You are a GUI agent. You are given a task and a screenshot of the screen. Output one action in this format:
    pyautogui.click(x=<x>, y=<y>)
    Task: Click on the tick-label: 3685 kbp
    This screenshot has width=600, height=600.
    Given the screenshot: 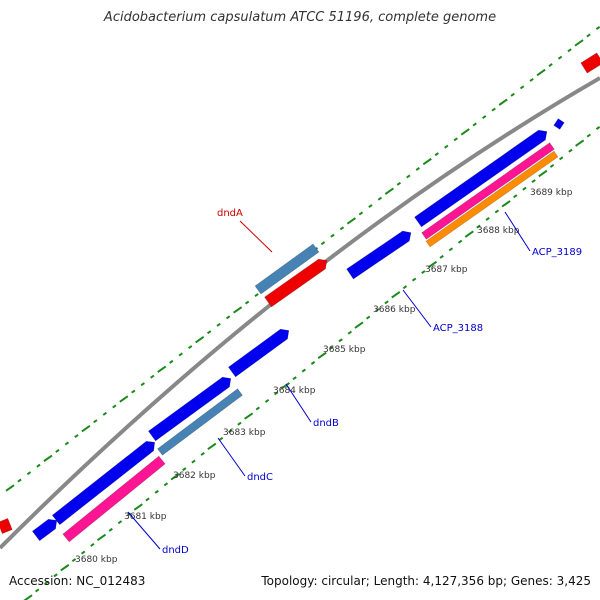 What is the action you would take?
    pyautogui.click(x=344, y=350)
    